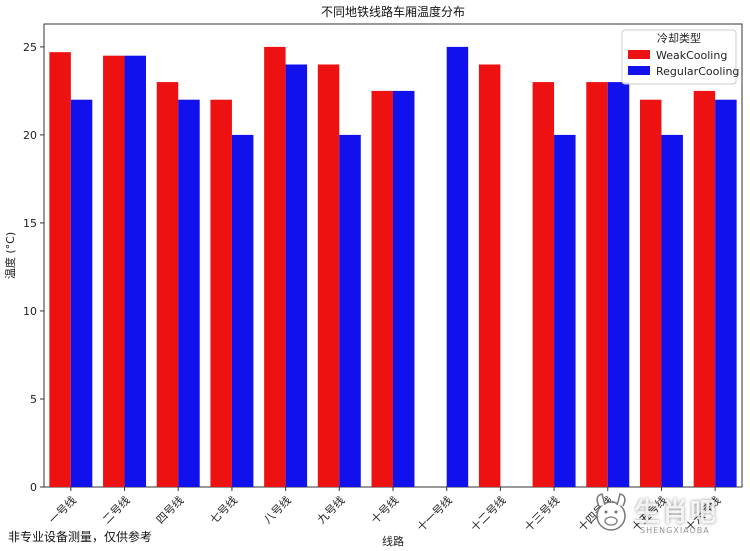 The image size is (750, 551). I want to click on y-tick-label: 25, so click(30, 47).